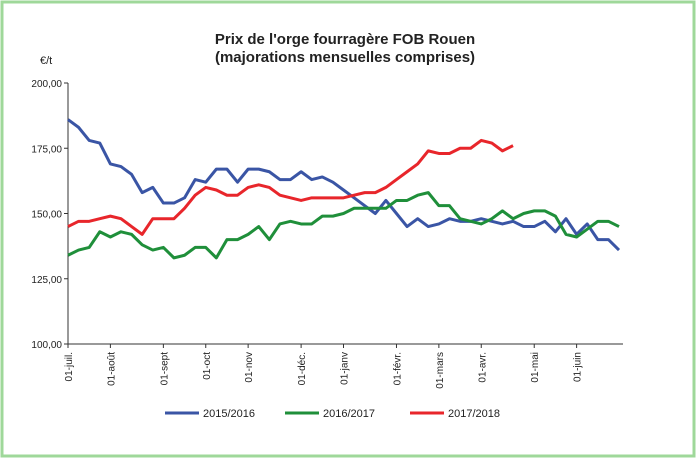  Describe the element at coordinates (440, 370) in the screenshot. I see `x-tick-label: 01-mars` at that location.